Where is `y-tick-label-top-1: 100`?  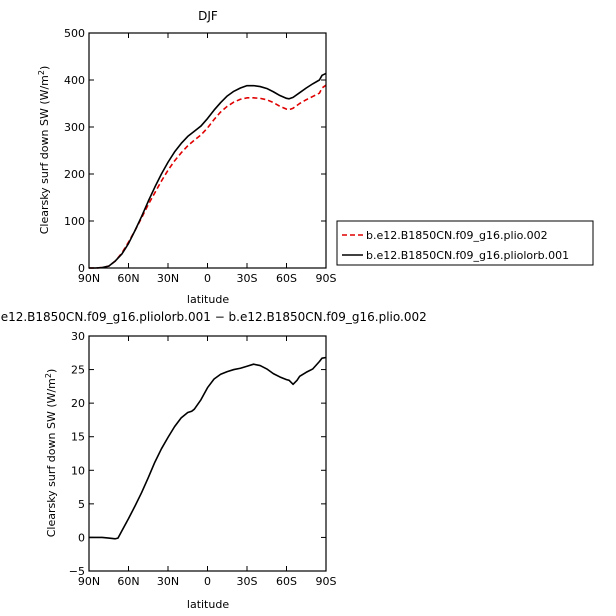 y-tick-label-top-1: 100 is located at coordinates (74, 221).